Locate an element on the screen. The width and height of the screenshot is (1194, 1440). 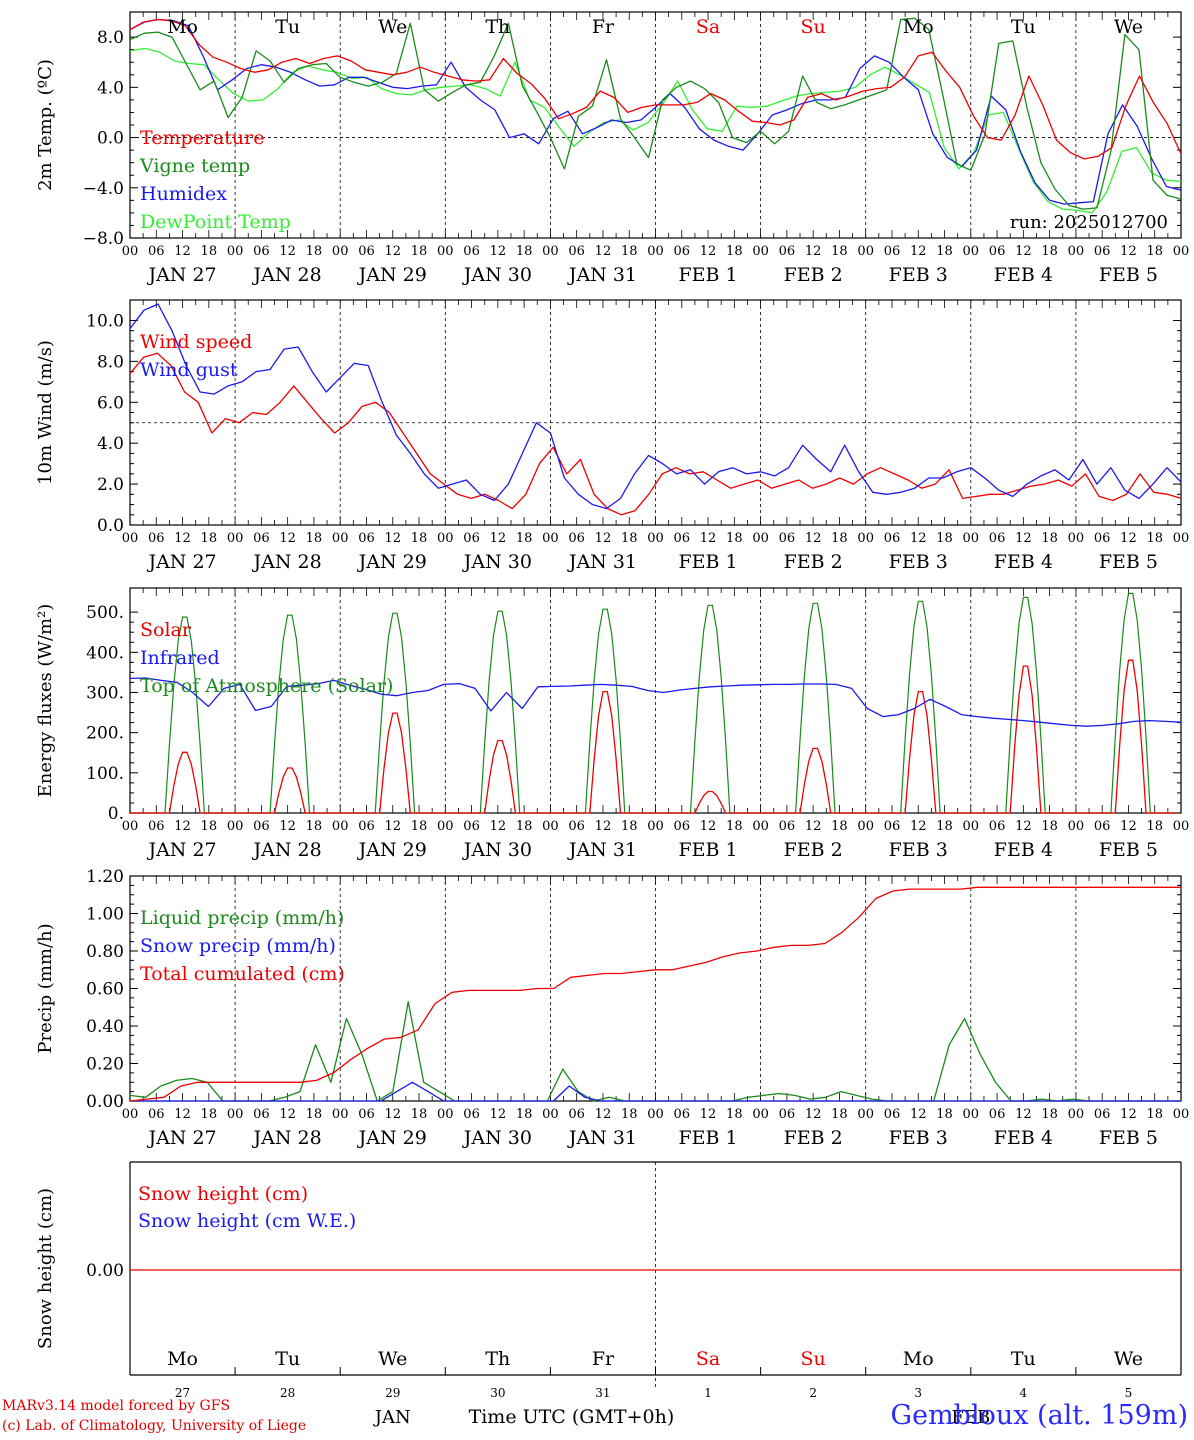
y-axis-label: Snow height (cm) is located at coordinates (45, 1268).